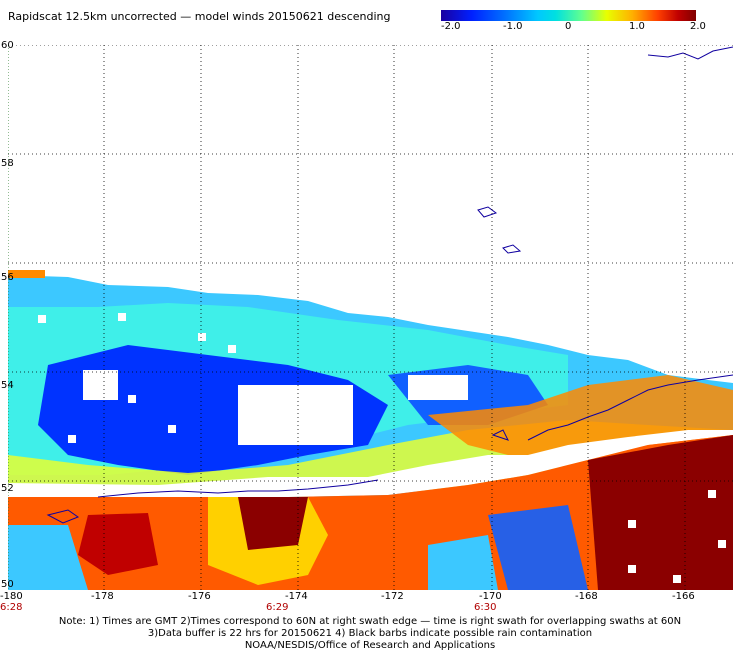 The image size is (740, 652). What do you see at coordinates (7, 277) in the screenshot?
I see `lat-label: 56` at bounding box center [7, 277].